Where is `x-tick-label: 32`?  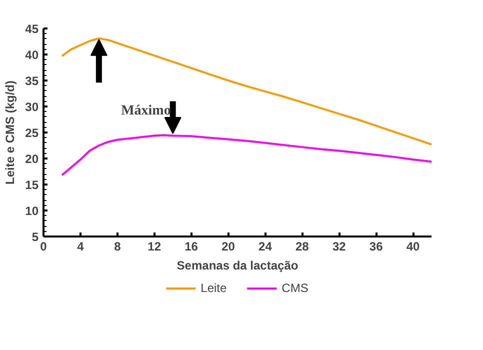 x-tick-label: 32 is located at coordinates (339, 247).